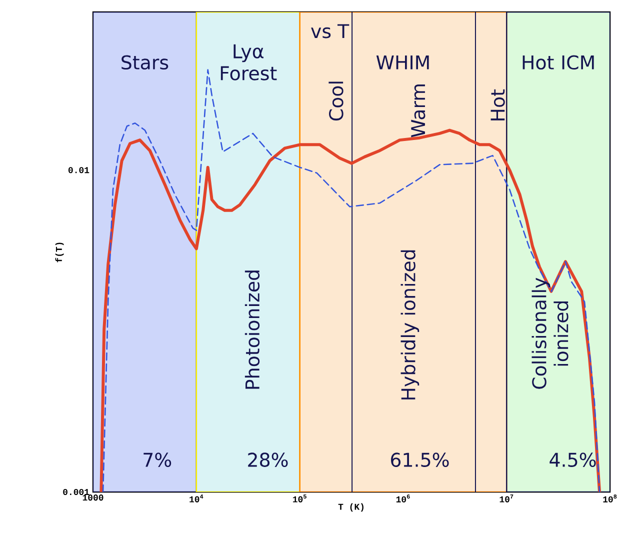 This screenshot has width=626, height=535. I want to click on annotation: Photoionized, so click(252, 329).